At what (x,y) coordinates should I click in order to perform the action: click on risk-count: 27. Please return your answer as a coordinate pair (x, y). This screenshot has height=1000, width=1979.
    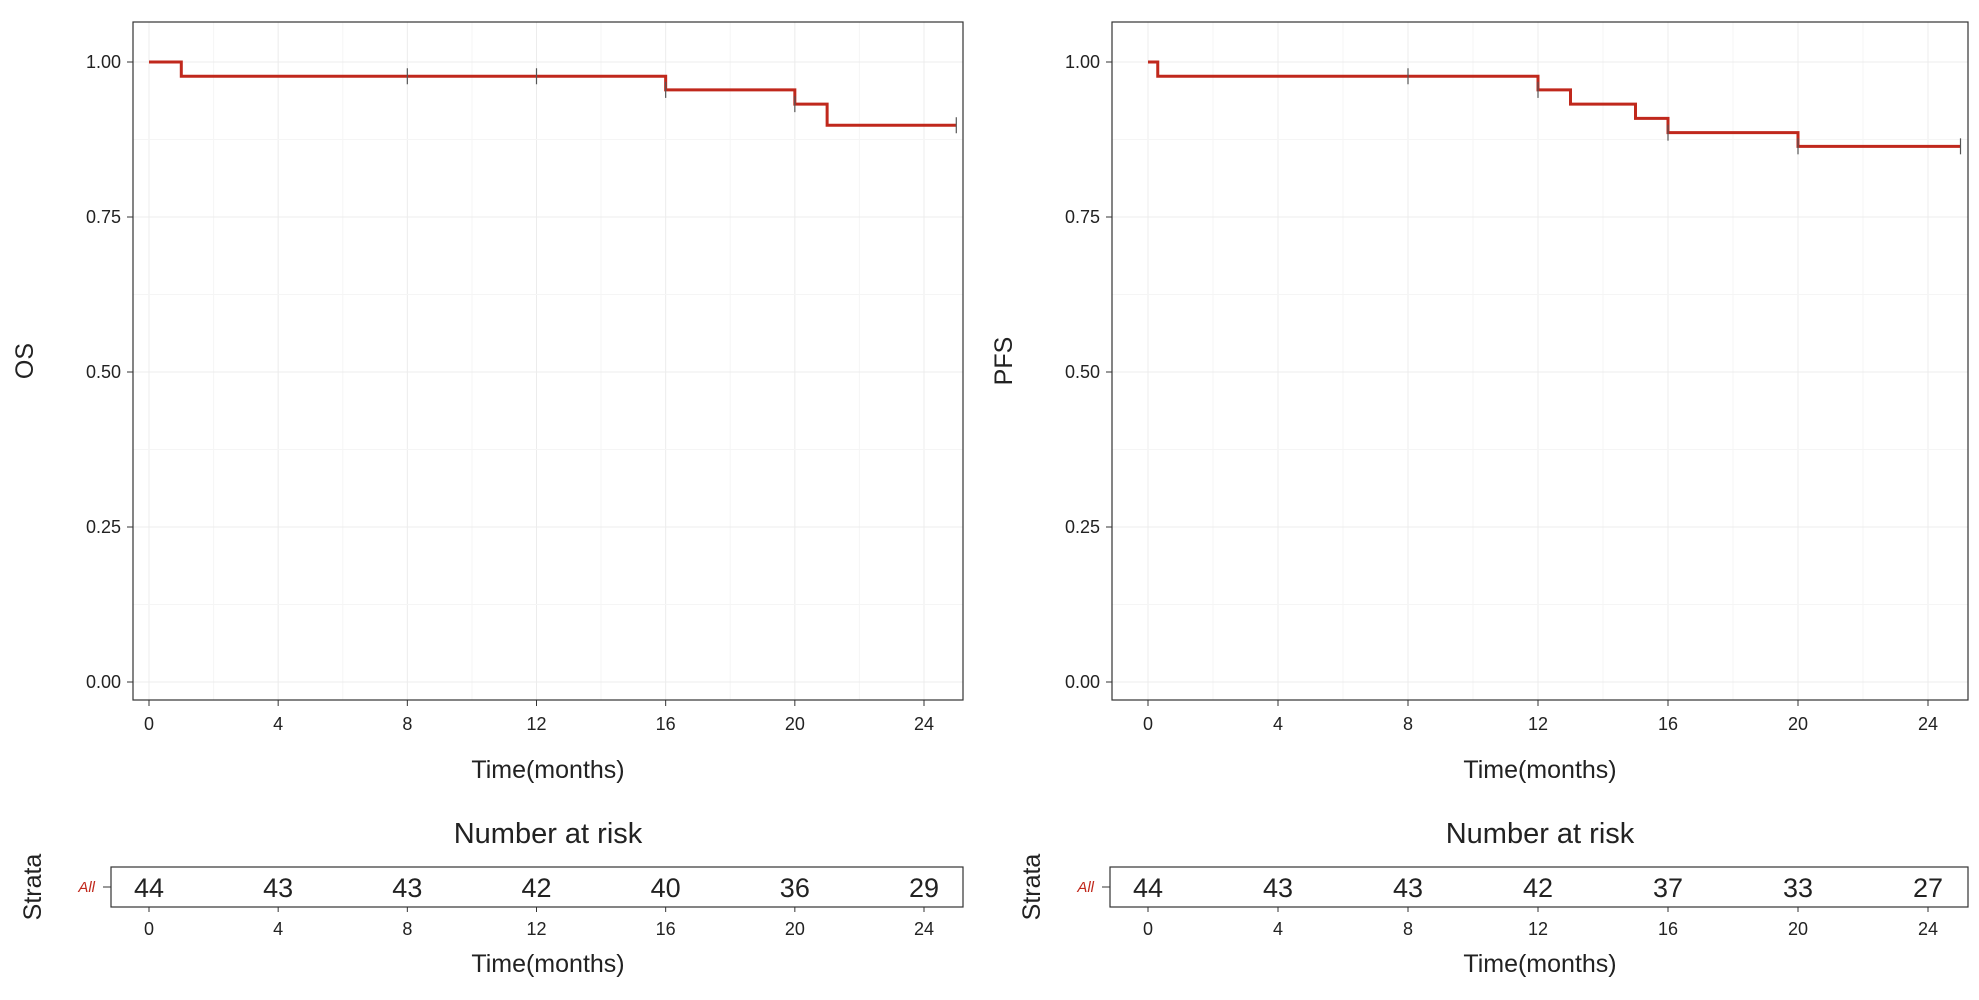
    Looking at the image, I should click on (1928, 888).